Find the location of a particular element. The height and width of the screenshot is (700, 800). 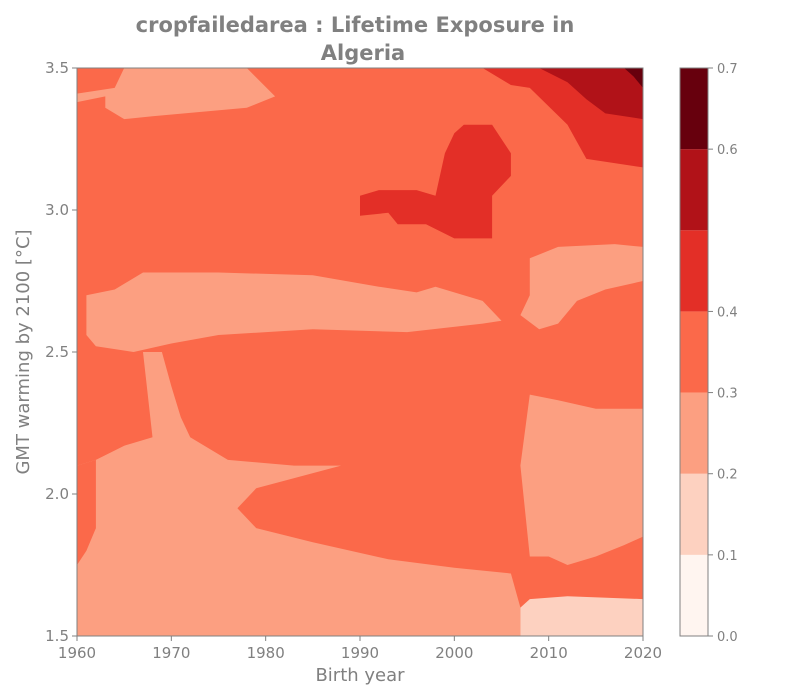

x-tick-label: 1970 is located at coordinates (171, 653).